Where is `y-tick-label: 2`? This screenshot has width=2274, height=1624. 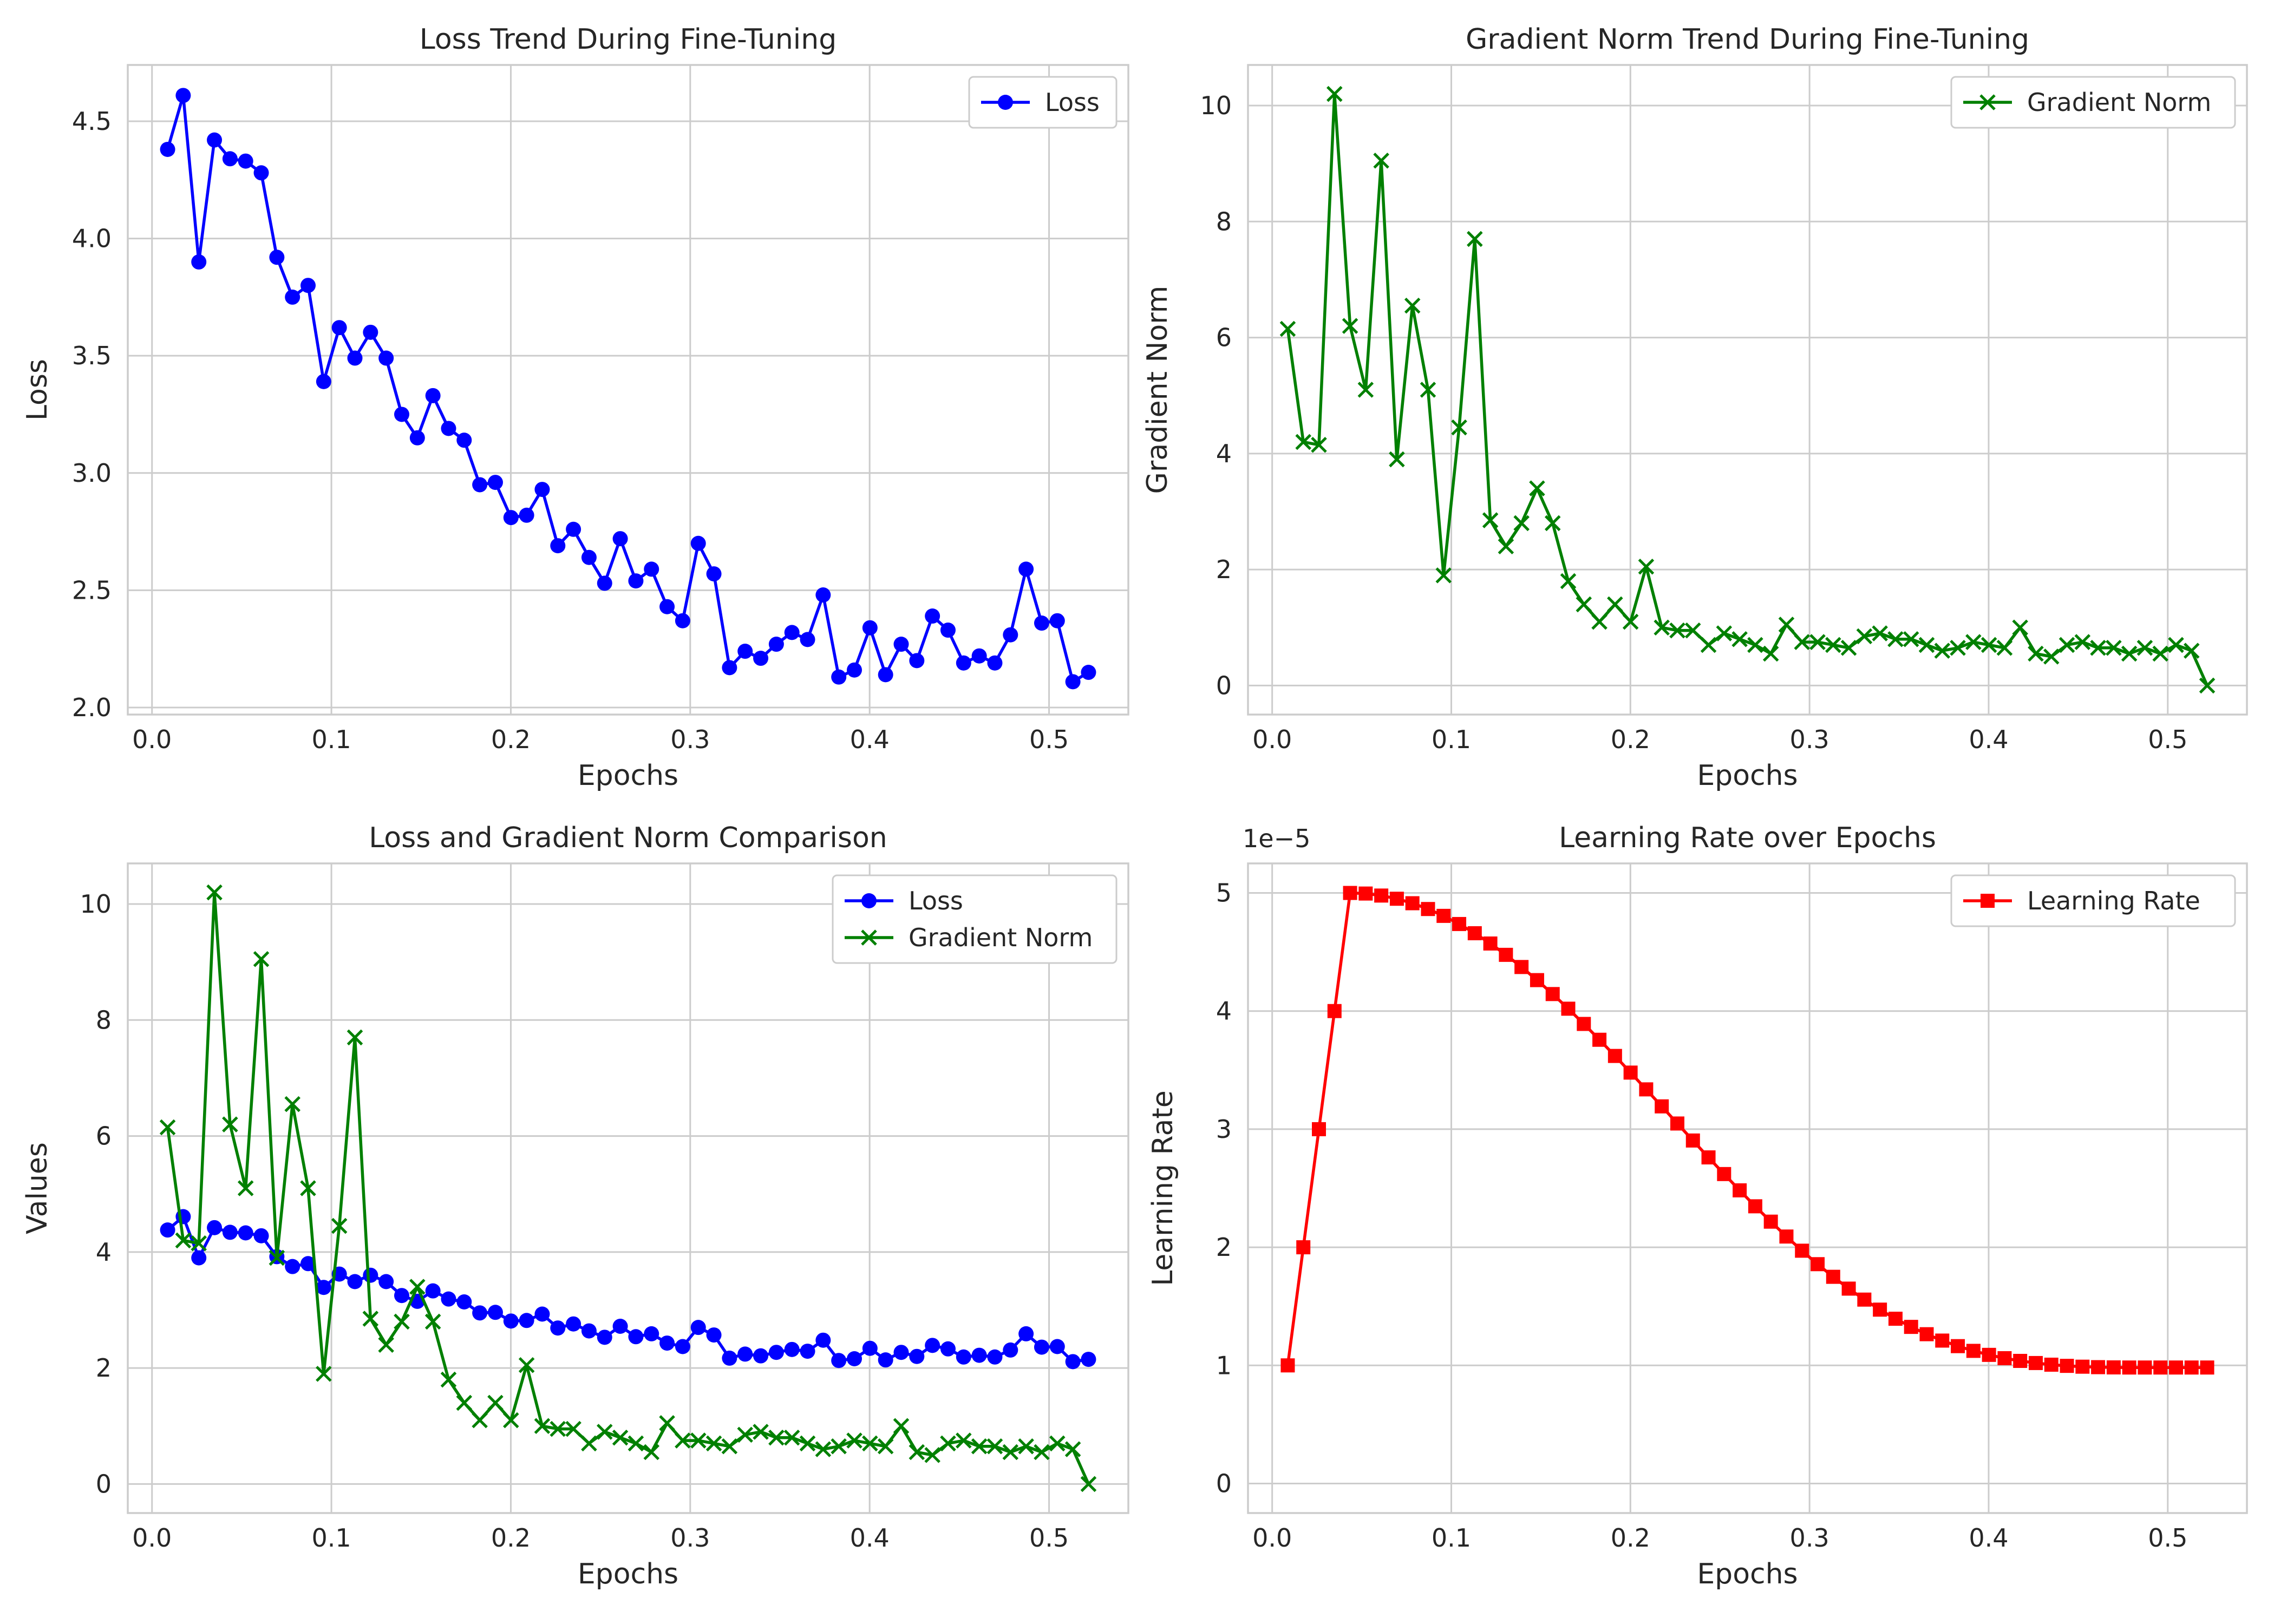 y-tick-label: 2 is located at coordinates (104, 1368).